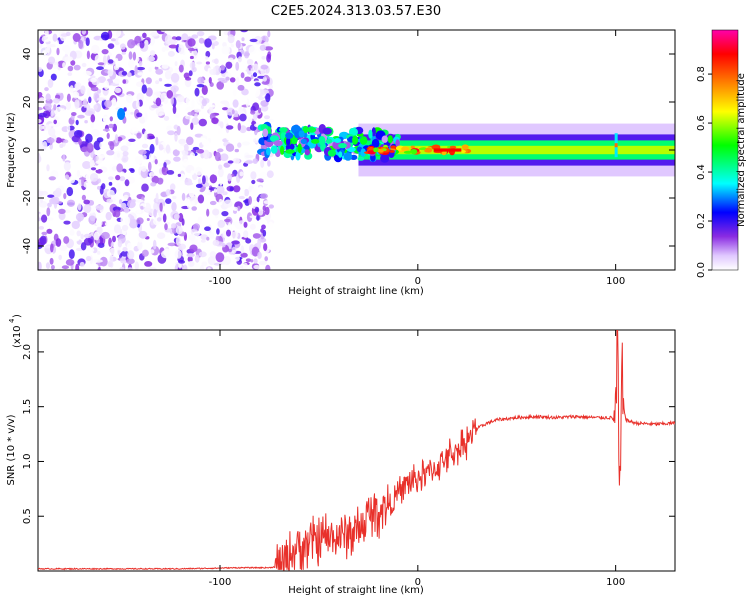 The width and height of the screenshot is (750, 600). What do you see at coordinates (17, 336) in the screenshot?
I see `snr-multiplier-label: (x10` at bounding box center [17, 336].